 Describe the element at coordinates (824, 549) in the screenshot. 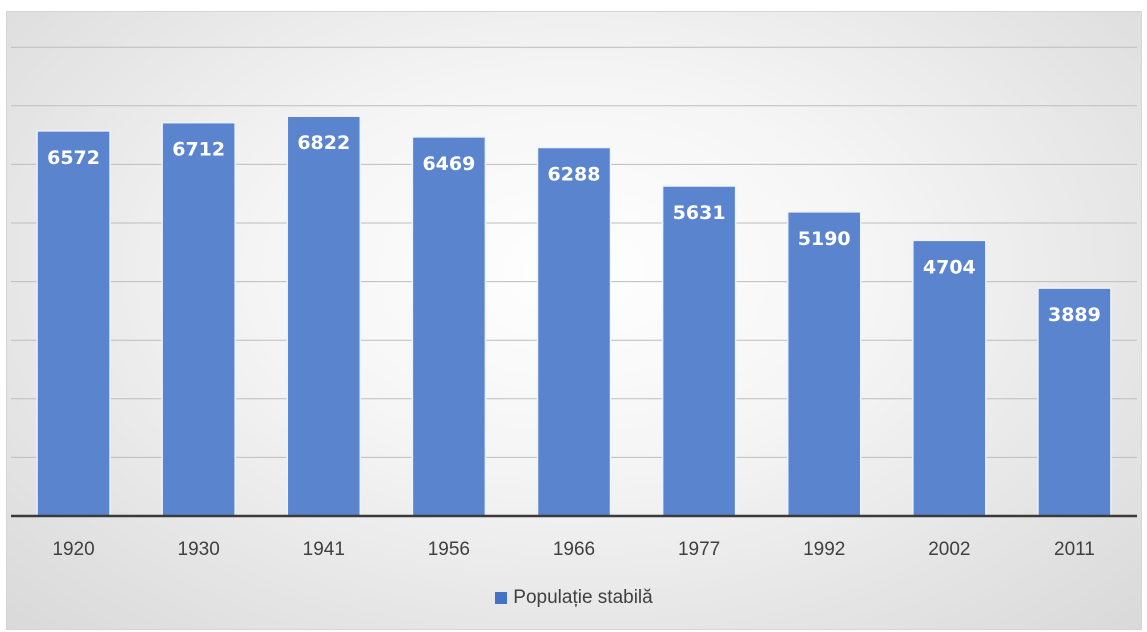

I see `x-tick-label-1992: 1992` at that location.